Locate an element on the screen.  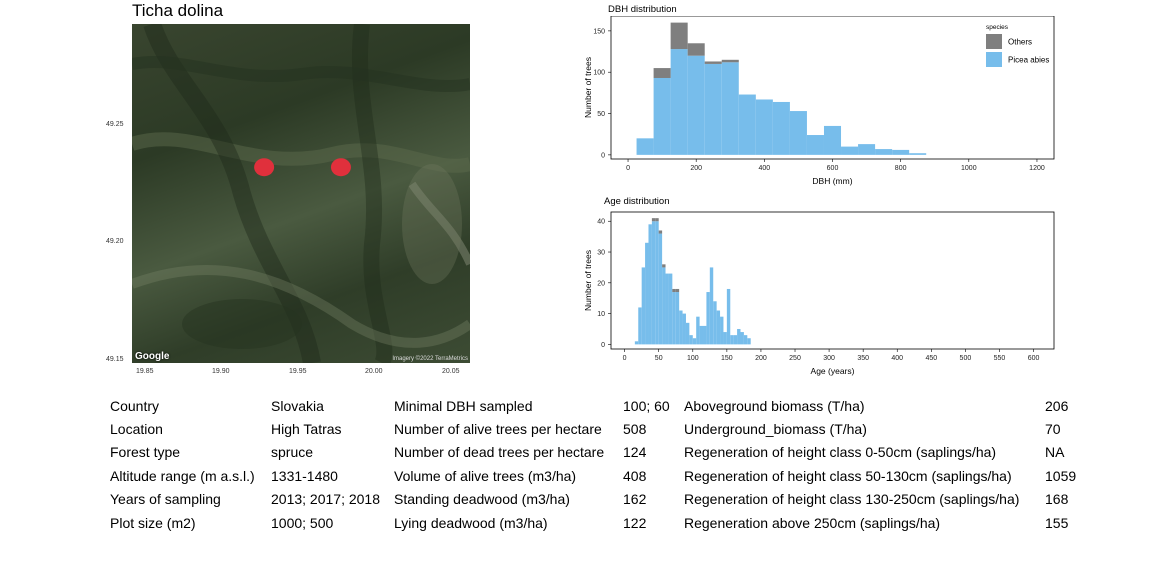
x-tick-label: 550 is located at coordinates (1000, 358).